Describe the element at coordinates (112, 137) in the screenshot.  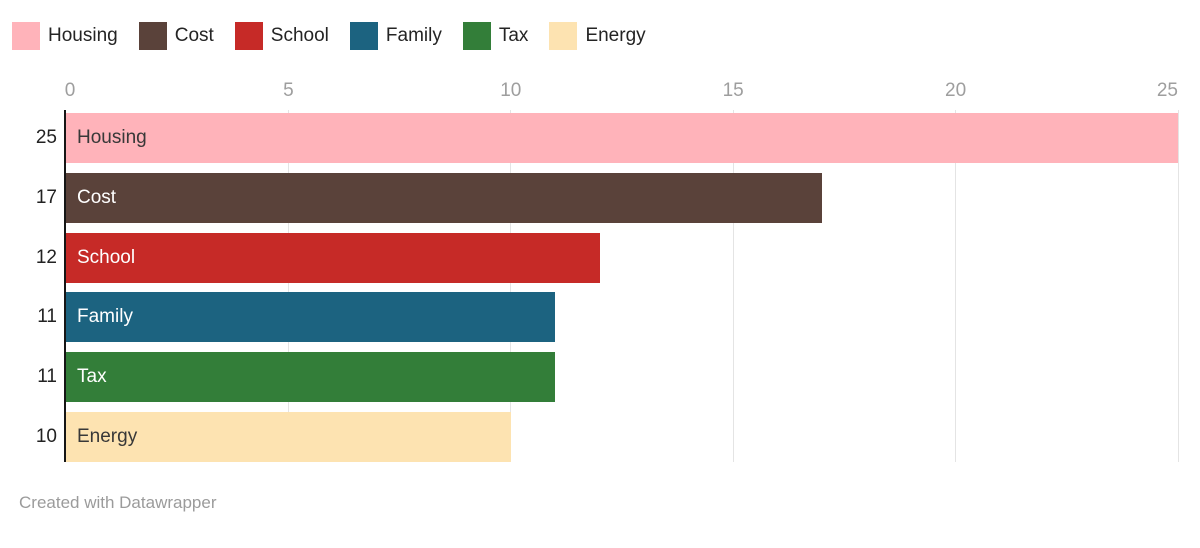
I see `bar-category-label: Housing` at that location.